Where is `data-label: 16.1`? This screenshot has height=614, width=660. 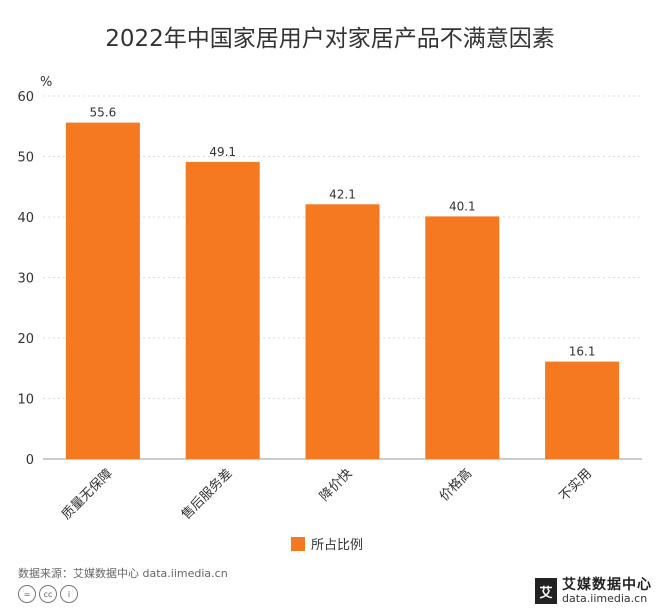
data-label: 16.1 is located at coordinates (582, 352).